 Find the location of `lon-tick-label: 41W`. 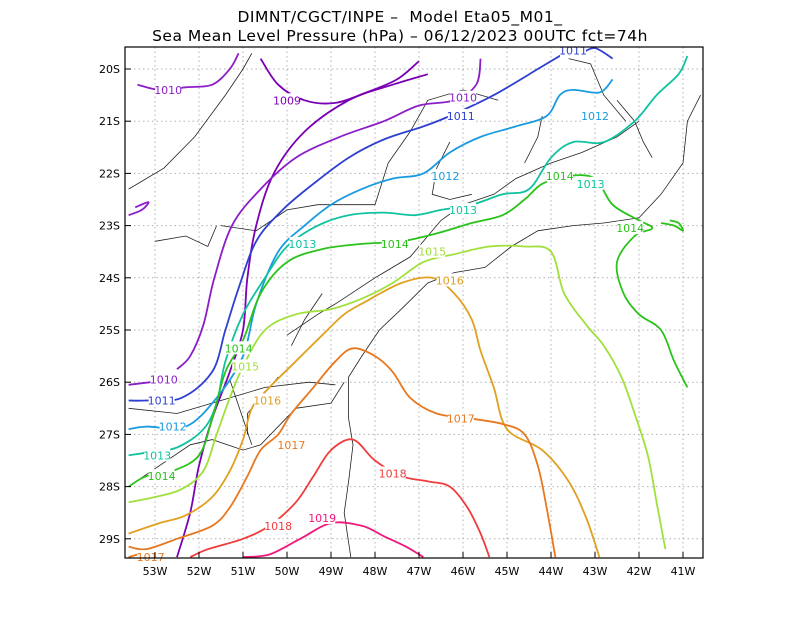

lon-tick-label: 41W is located at coordinates (683, 571).